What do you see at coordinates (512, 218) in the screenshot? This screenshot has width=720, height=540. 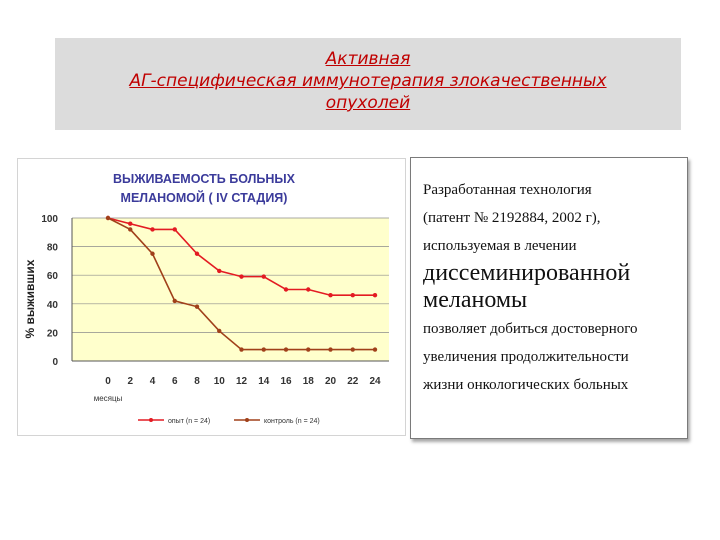 I see `text-line-2: (патент № 2192884, 2002 г),` at bounding box center [512, 218].